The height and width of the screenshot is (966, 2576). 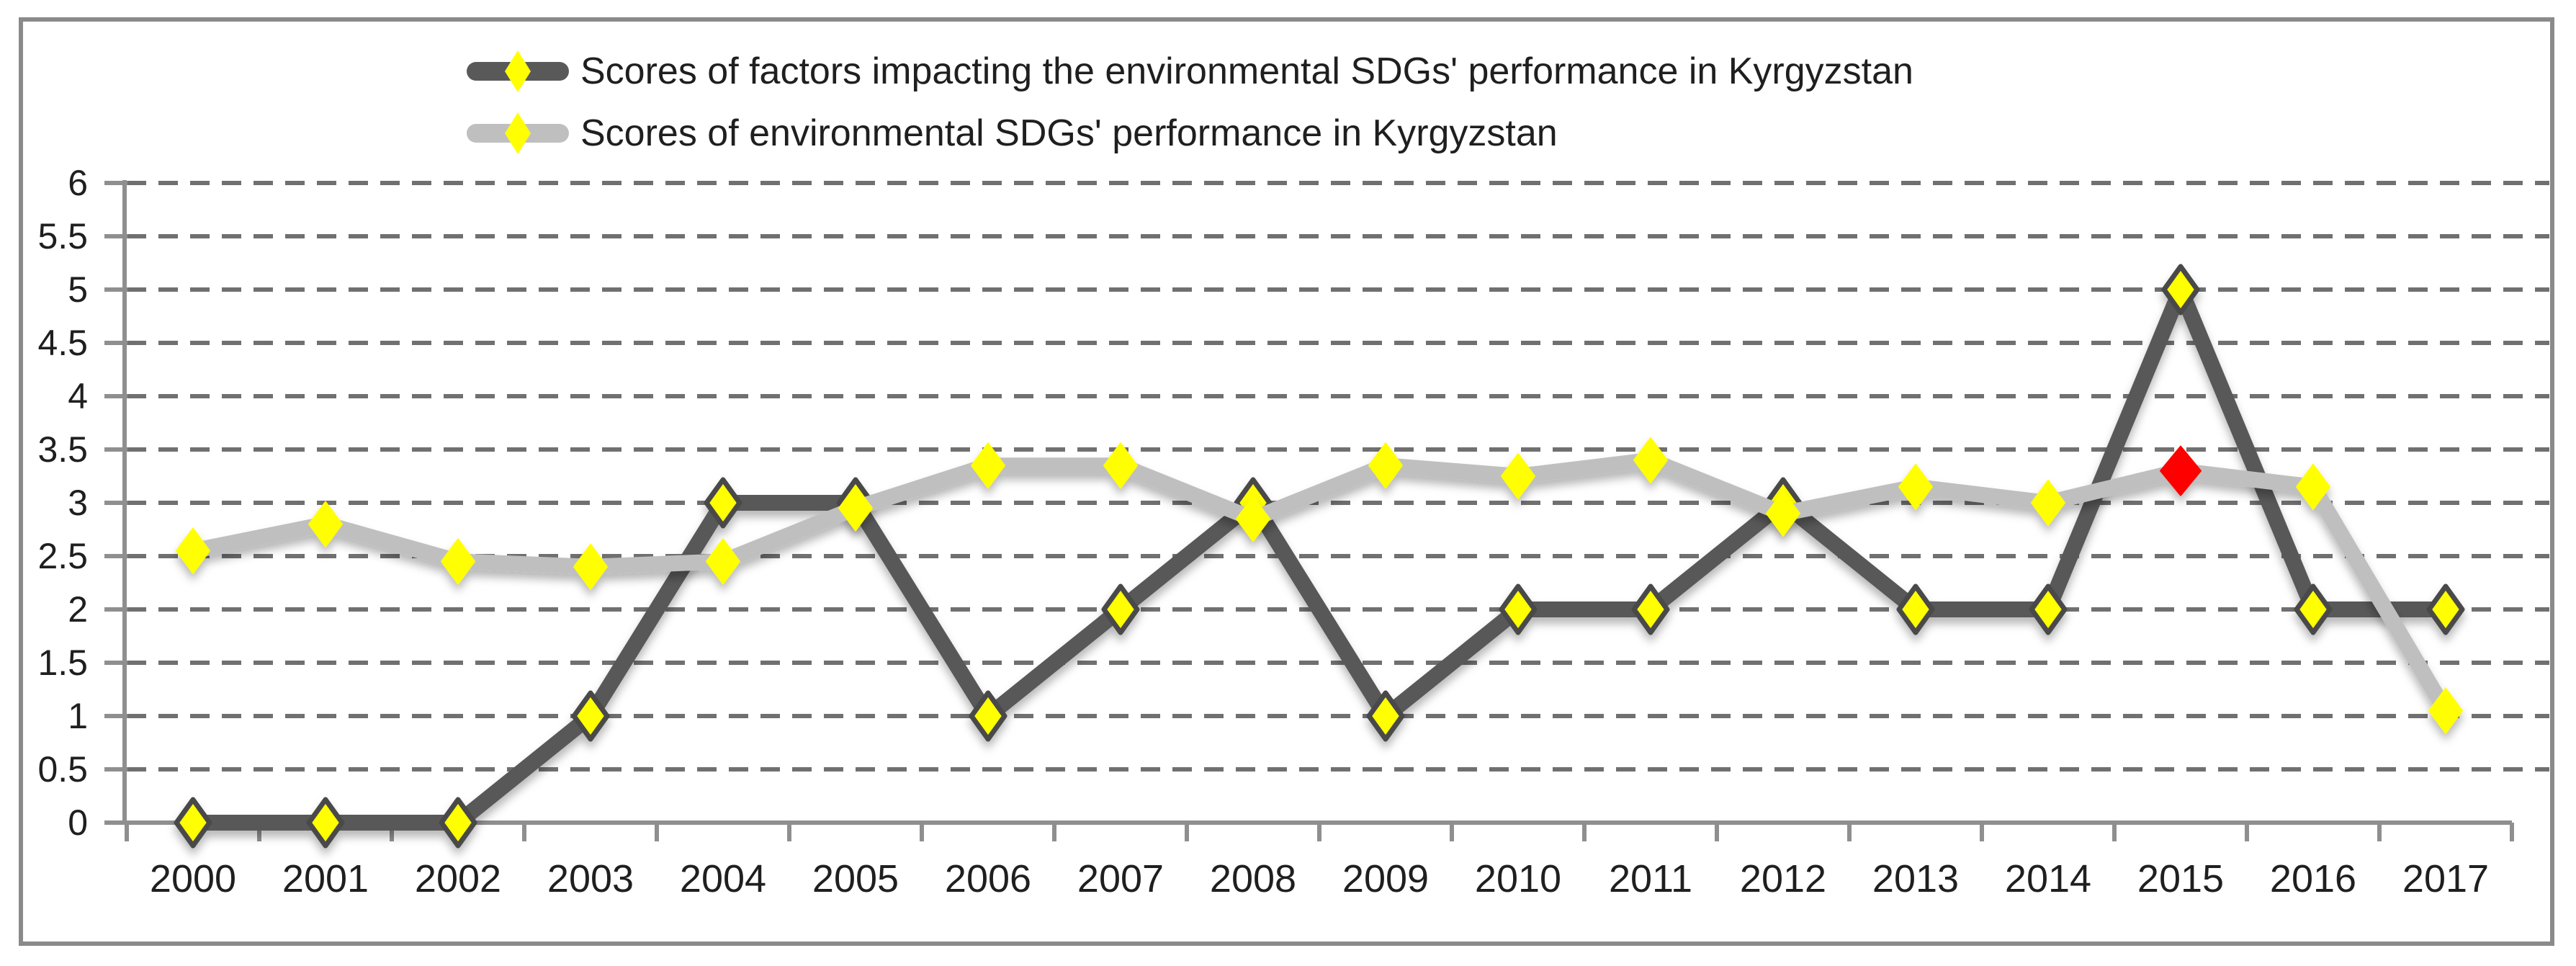 What do you see at coordinates (62, 343) in the screenshot?
I see `y-tick-label: 4.5` at bounding box center [62, 343].